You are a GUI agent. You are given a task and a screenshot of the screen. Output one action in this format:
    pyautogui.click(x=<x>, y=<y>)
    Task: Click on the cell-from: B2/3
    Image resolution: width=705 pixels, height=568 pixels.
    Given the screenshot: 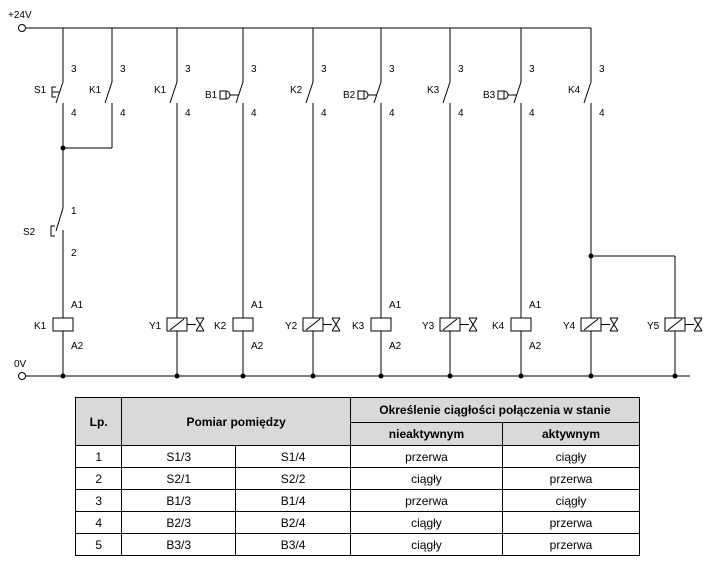 What is the action you would take?
    pyautogui.click(x=179, y=522)
    